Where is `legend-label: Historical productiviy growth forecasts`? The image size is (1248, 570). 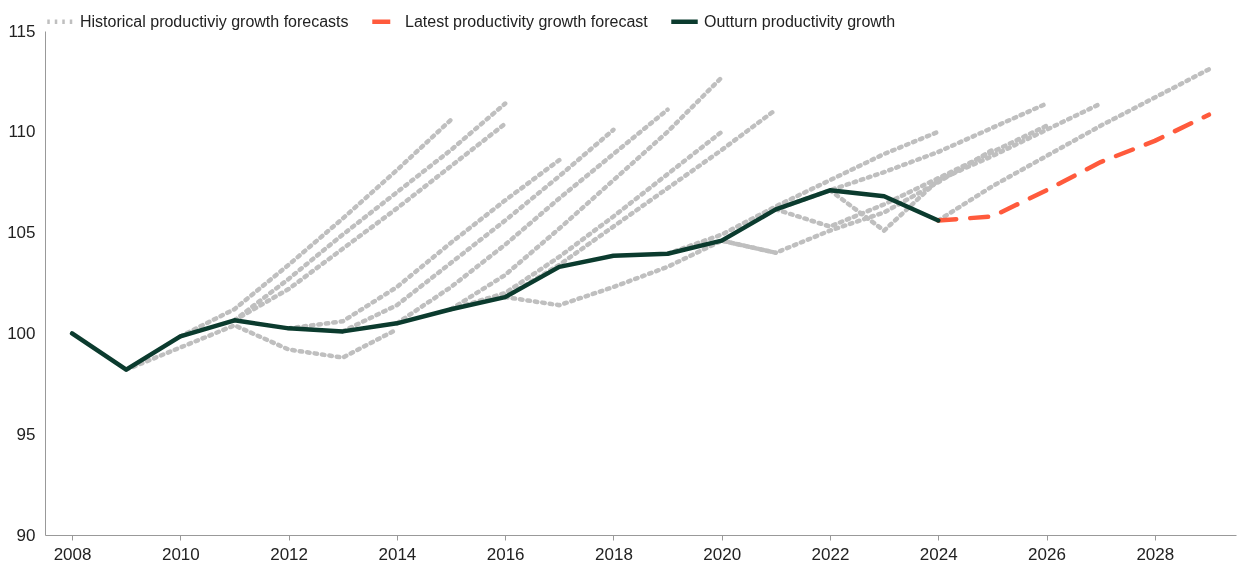 legend-label: Historical productiviy growth forecasts is located at coordinates (214, 21).